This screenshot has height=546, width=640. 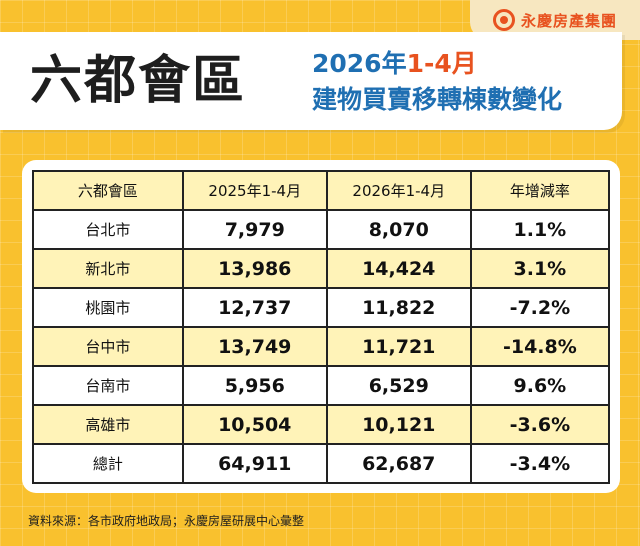 I want to click on yungching-logo-icon, so click(x=503, y=20).